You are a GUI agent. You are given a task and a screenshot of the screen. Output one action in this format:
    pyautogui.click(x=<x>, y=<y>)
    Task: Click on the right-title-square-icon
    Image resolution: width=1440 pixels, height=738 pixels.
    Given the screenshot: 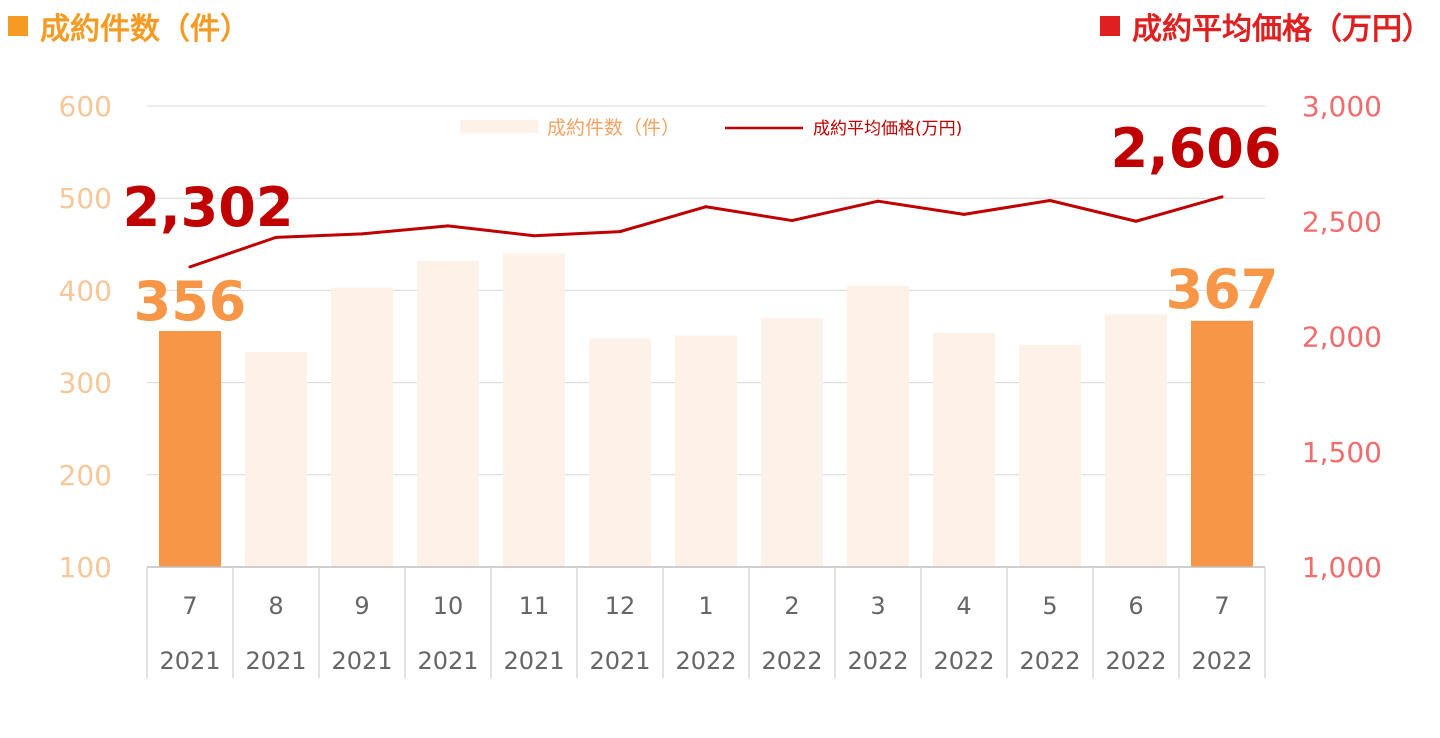 What is the action you would take?
    pyautogui.click(x=1110, y=26)
    